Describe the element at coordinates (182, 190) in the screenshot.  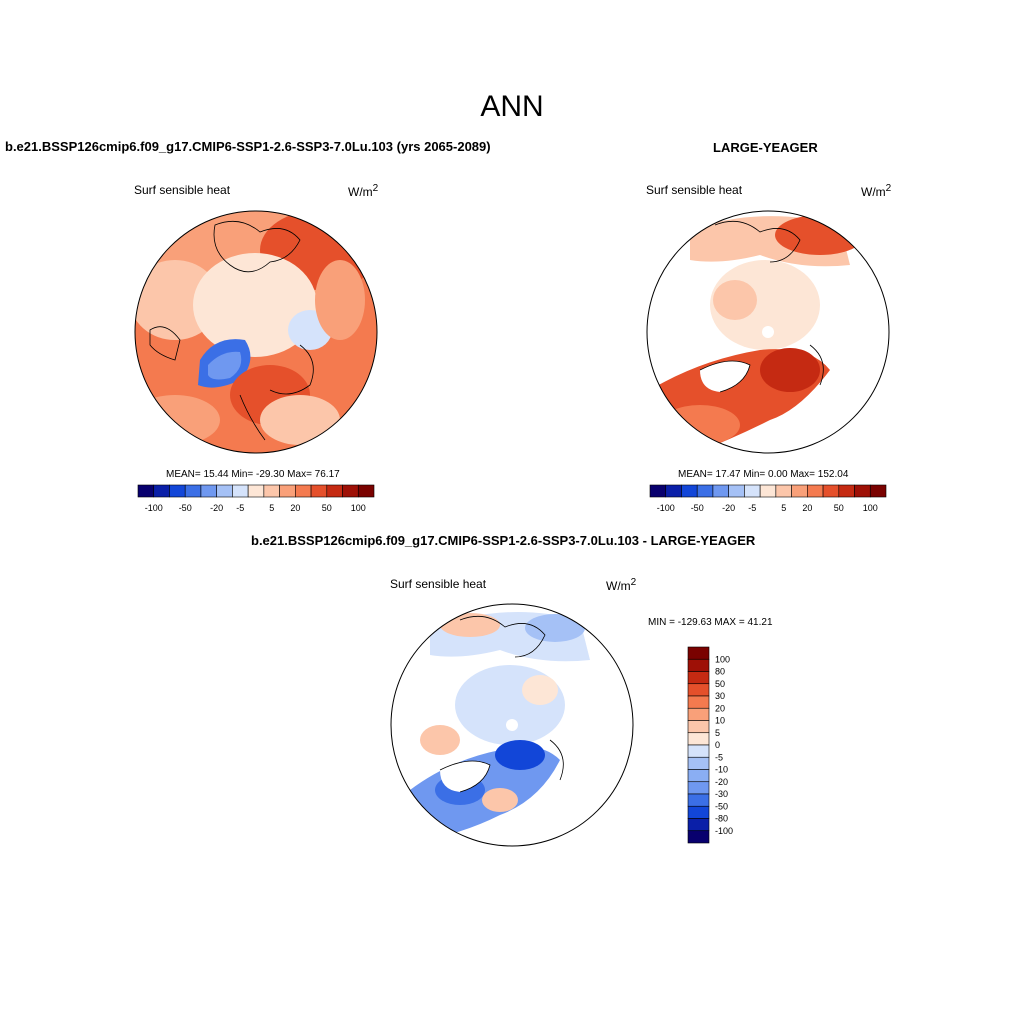
I see `panel1-variable-label: Surf sensible heat` at that location.